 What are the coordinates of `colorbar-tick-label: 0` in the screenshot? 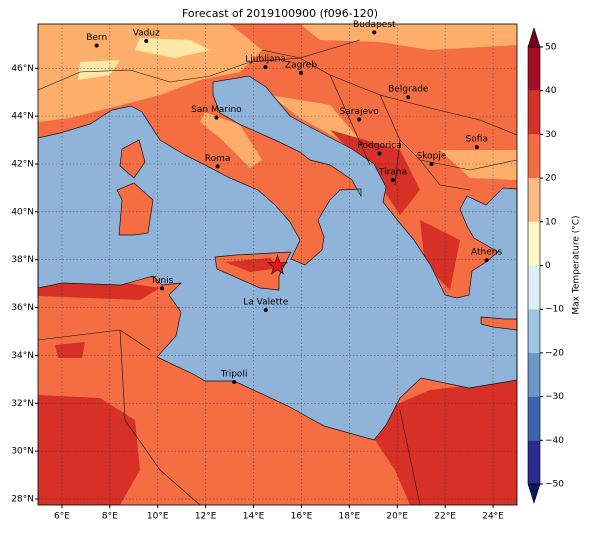 It's located at (548, 266).